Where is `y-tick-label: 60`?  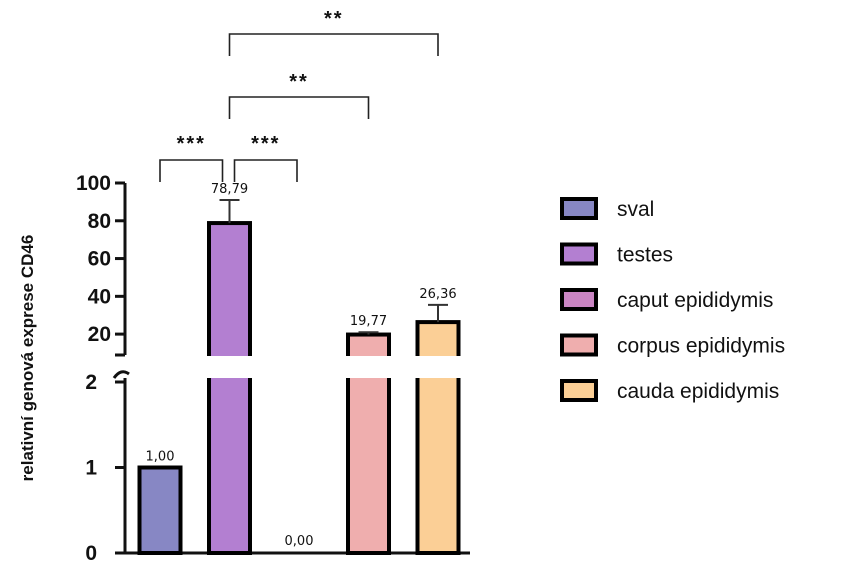 y-tick-label: 60 is located at coordinates (99, 259).